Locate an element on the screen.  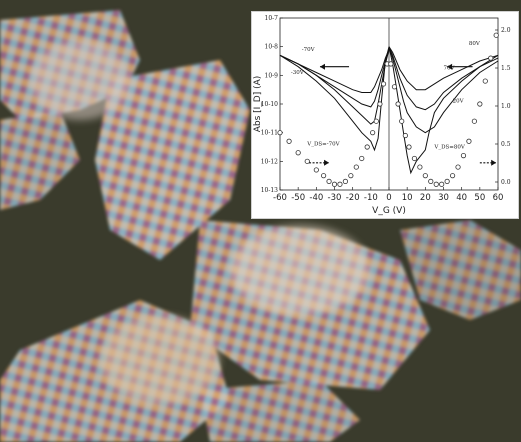
y-tick-label: 10-10 is located at coordinates (269, 104).